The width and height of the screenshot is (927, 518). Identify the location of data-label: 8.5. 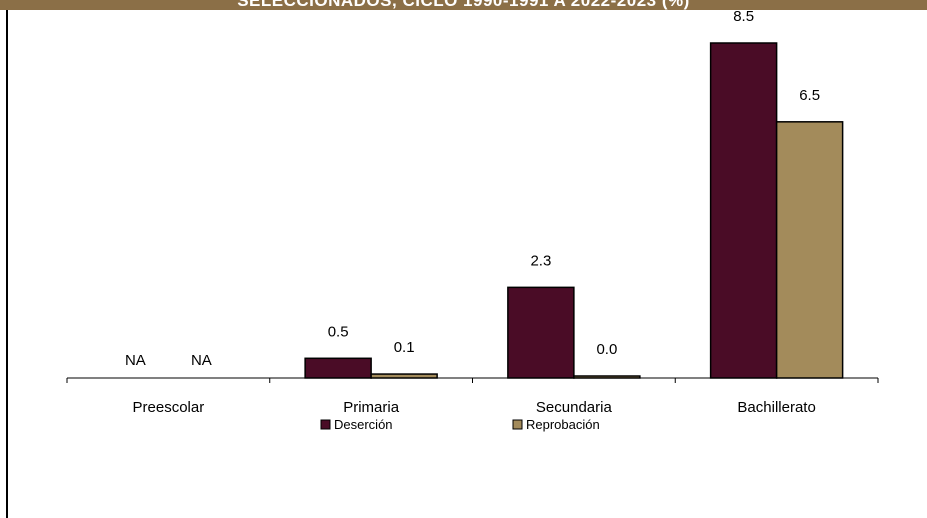
(743, 16).